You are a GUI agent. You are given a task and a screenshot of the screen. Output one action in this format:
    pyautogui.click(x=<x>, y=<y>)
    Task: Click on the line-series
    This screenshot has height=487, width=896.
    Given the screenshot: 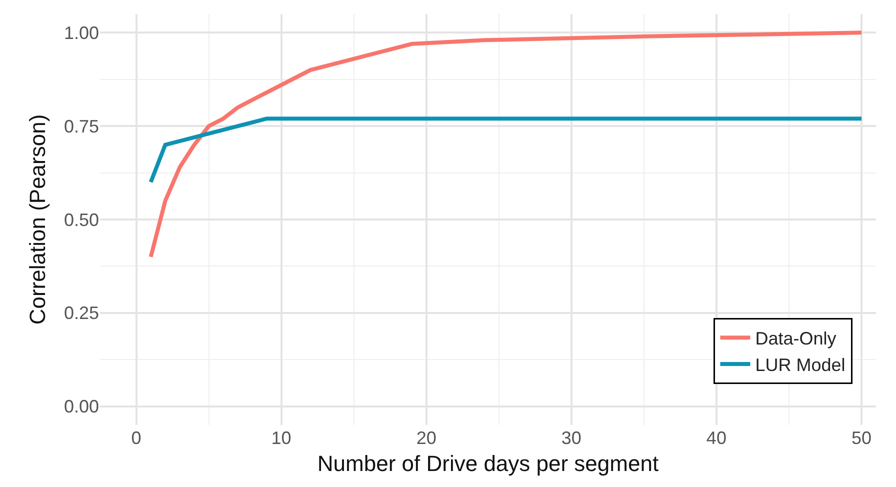 What is the action you would take?
    pyautogui.click(x=506, y=150)
    